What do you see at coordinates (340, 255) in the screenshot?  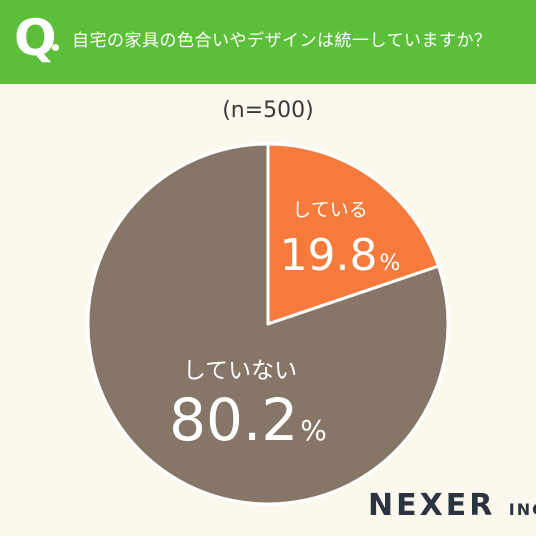 I see `slice-value-yes: 19.8%` at bounding box center [340, 255].